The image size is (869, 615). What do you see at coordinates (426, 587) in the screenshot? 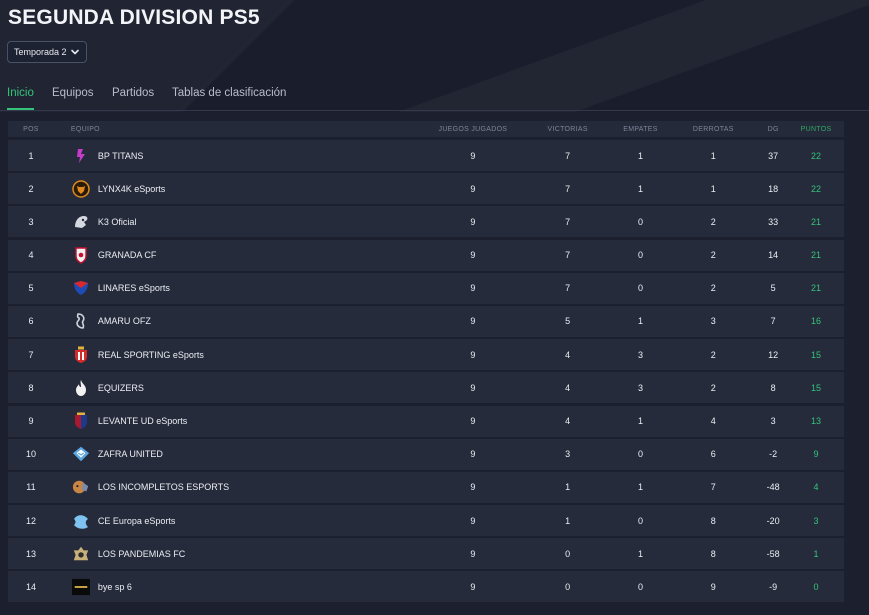
I see `table-row: 14 bye sp 6 9 0 0 9 -9 0` at bounding box center [426, 587].